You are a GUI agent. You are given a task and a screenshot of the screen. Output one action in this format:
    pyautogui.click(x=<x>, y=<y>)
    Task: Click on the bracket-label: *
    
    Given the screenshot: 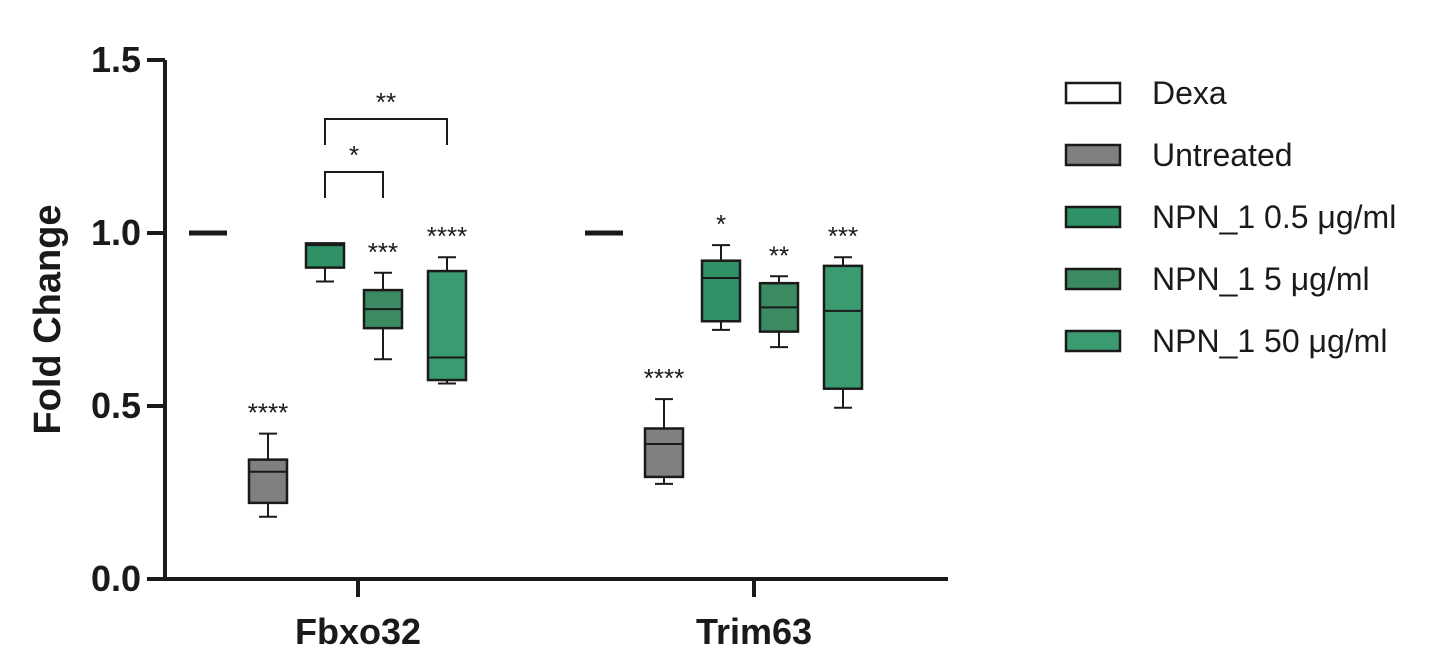 What is the action you would take?
    pyautogui.click(x=354, y=155)
    